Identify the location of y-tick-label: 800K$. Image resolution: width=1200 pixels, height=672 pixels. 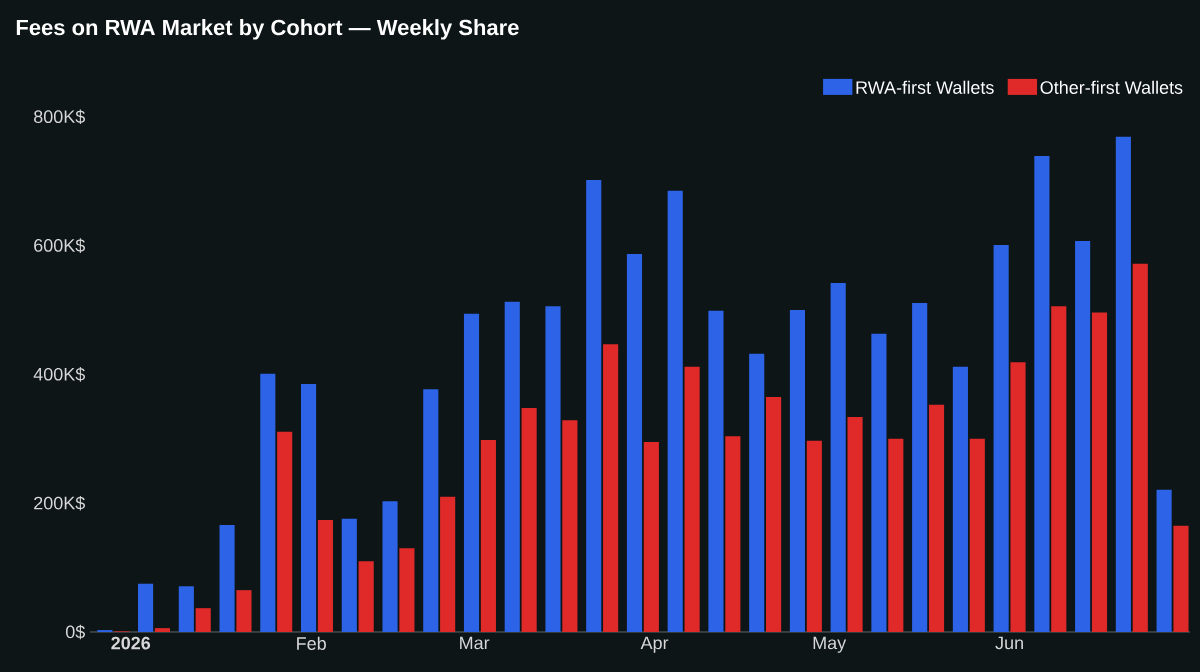
(59, 117).